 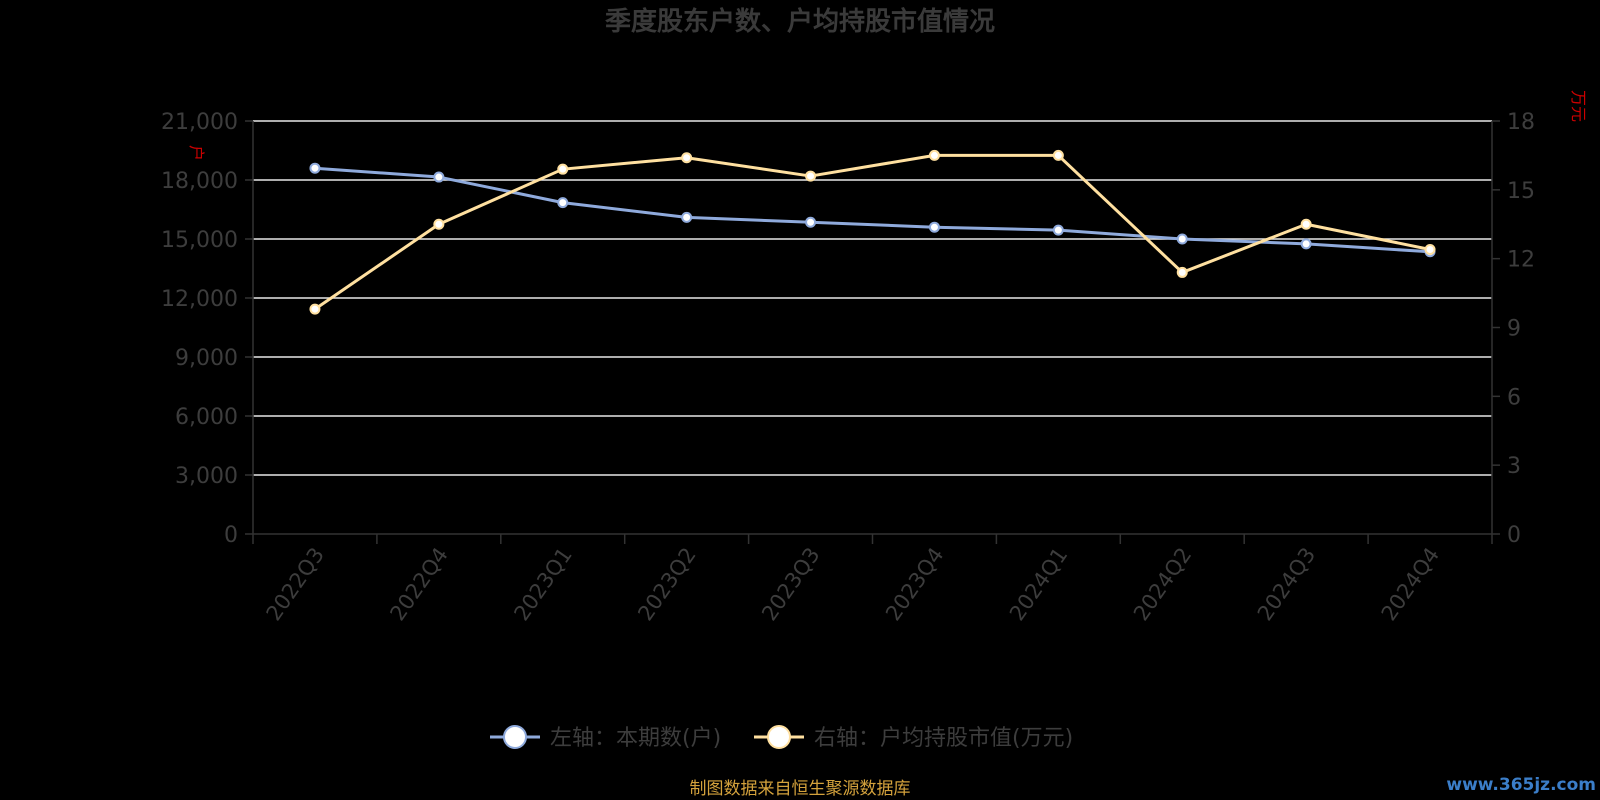 I want to click on right-axis-unit: 万元, so click(x=1578, y=106).